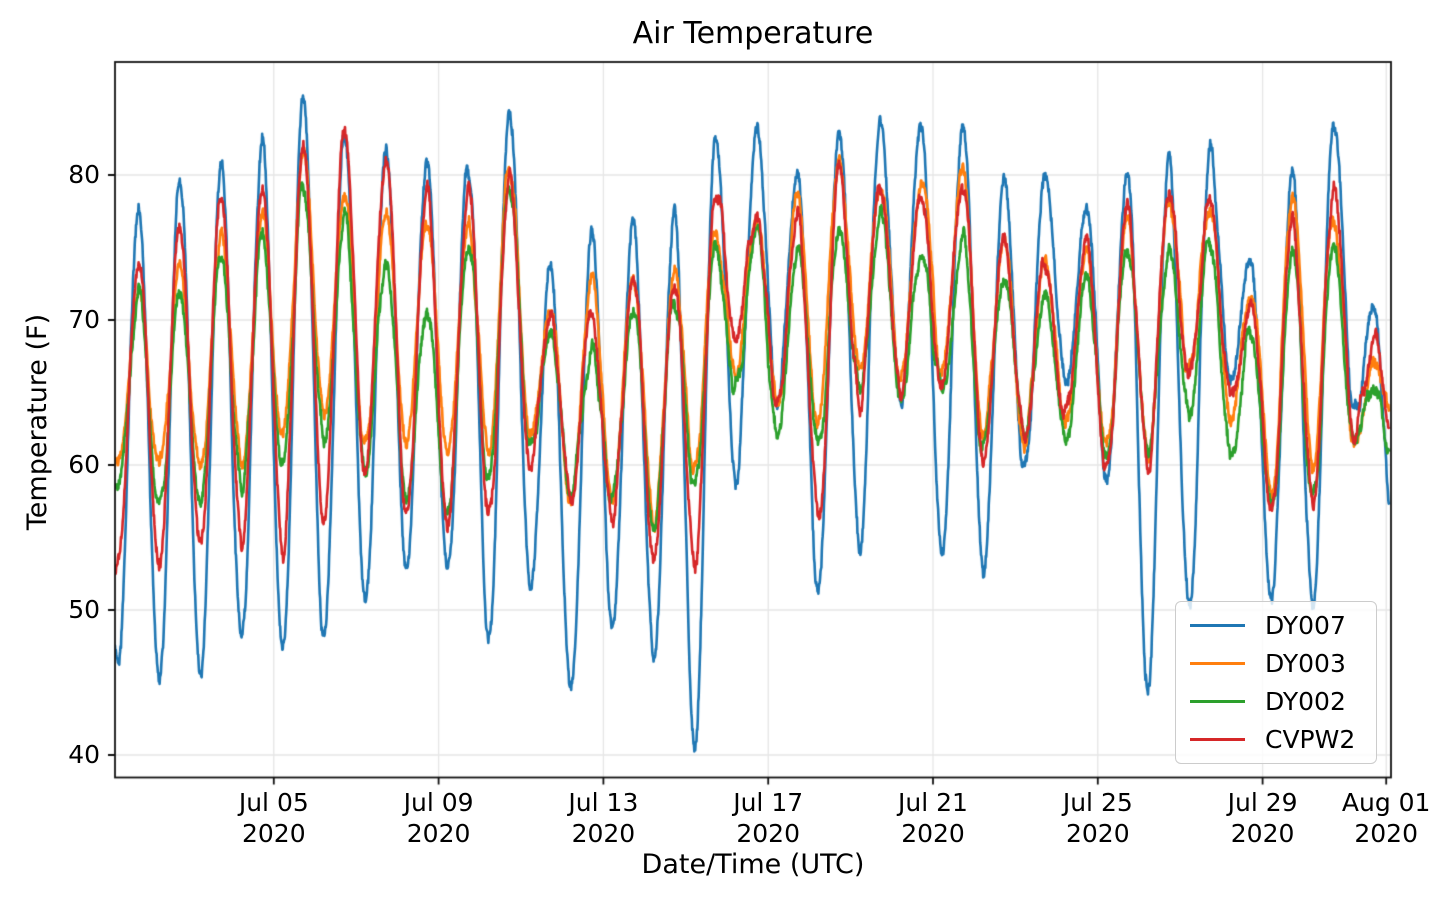 The width and height of the screenshot is (1440, 905). I want to click on legend-item: DY007, so click(1276, 625).